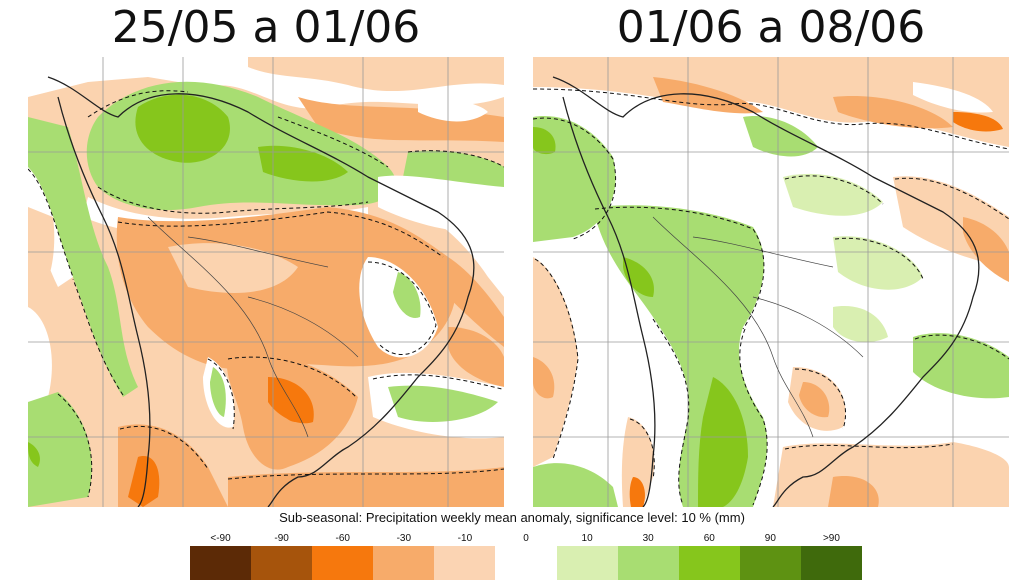  What do you see at coordinates (709, 538) in the screenshot?
I see `colorbar-tick-label: 60` at bounding box center [709, 538].